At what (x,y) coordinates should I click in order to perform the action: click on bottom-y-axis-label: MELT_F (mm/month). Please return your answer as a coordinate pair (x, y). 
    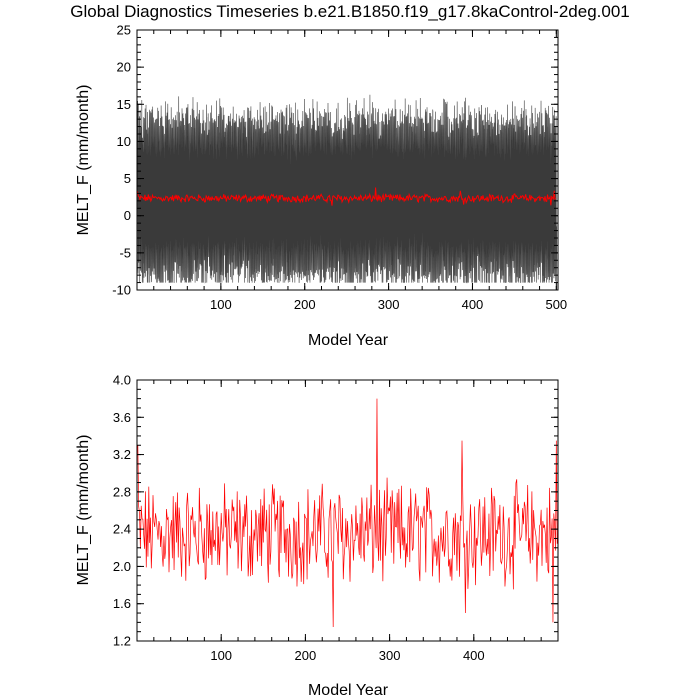
    Looking at the image, I should click on (83, 510).